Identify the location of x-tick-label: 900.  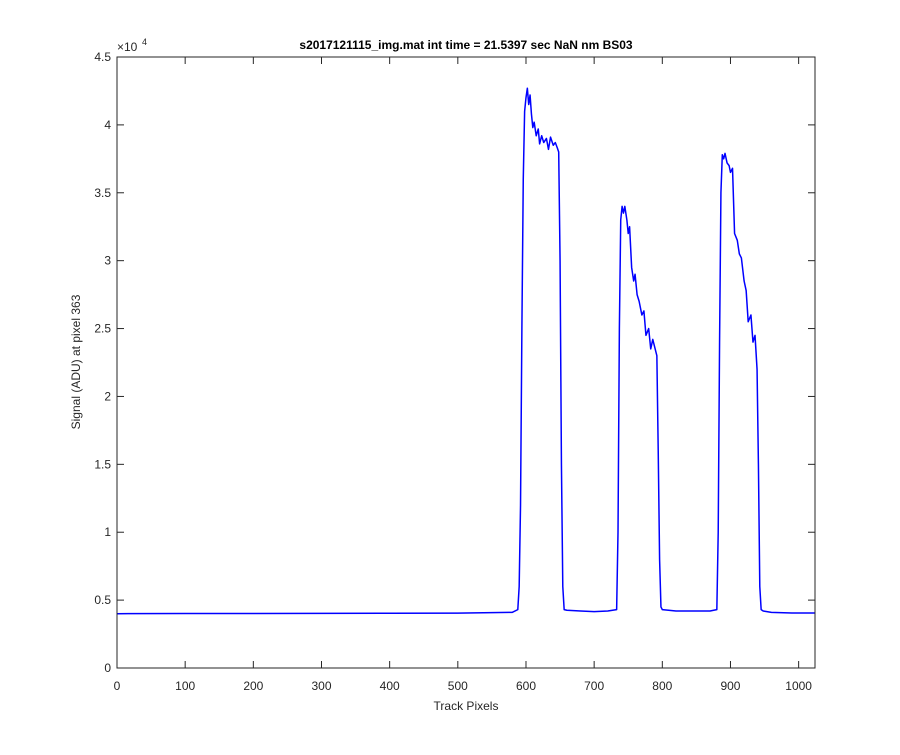
(730, 686).